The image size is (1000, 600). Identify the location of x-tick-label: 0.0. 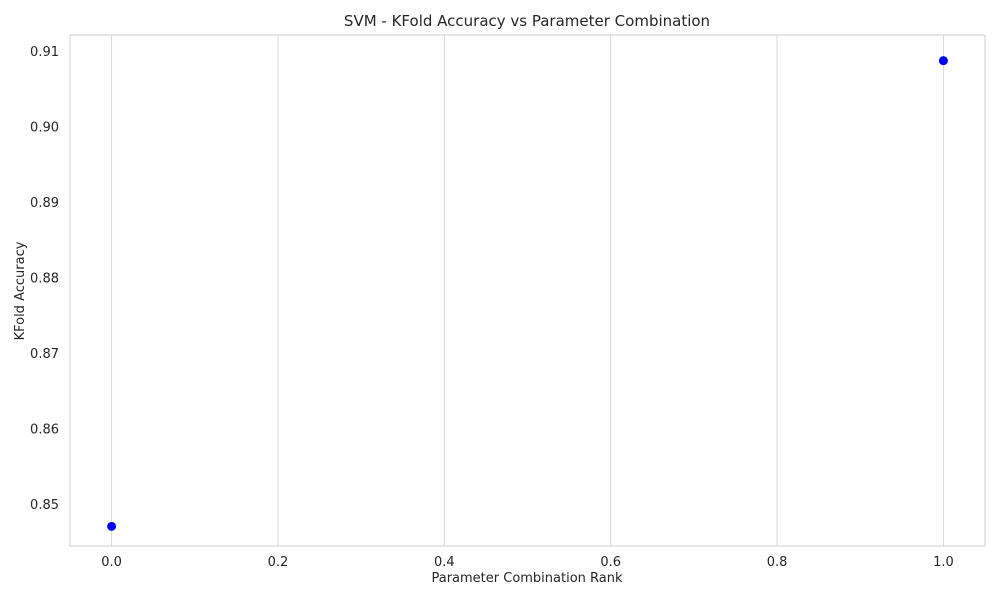
(111, 562).